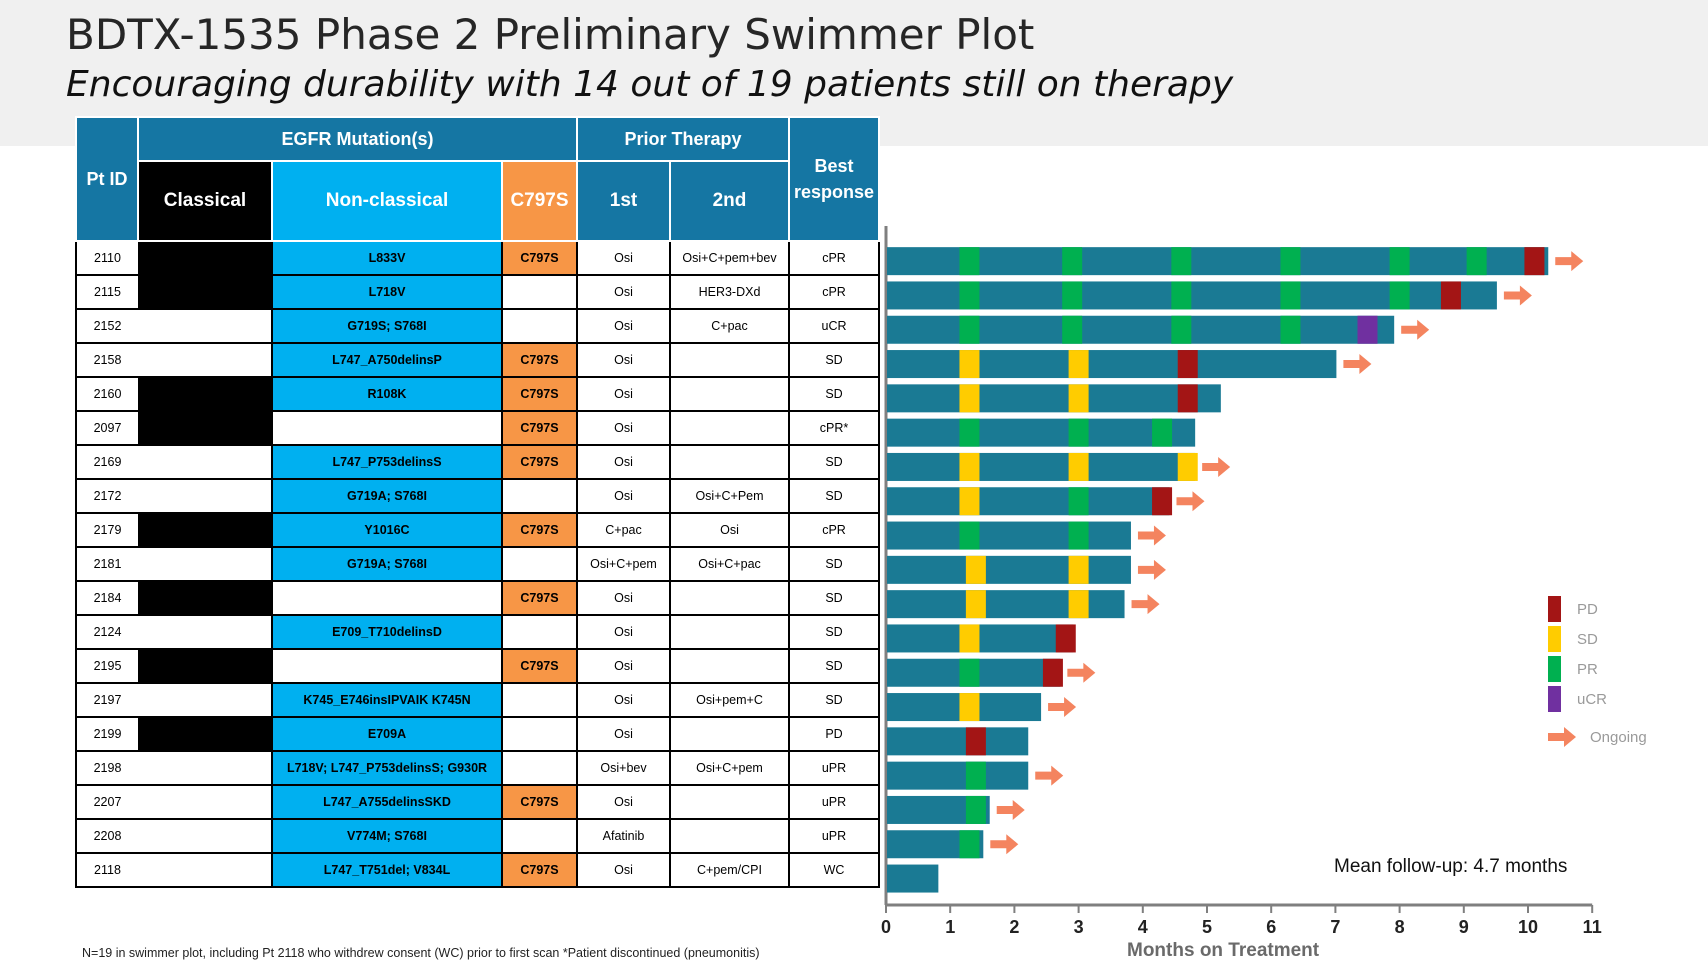 Image resolution: width=1708 pixels, height=979 pixels. Describe the element at coordinates (624, 564) in the screenshot. I see `cell-prior-1st: Osi+C+pem` at that location.